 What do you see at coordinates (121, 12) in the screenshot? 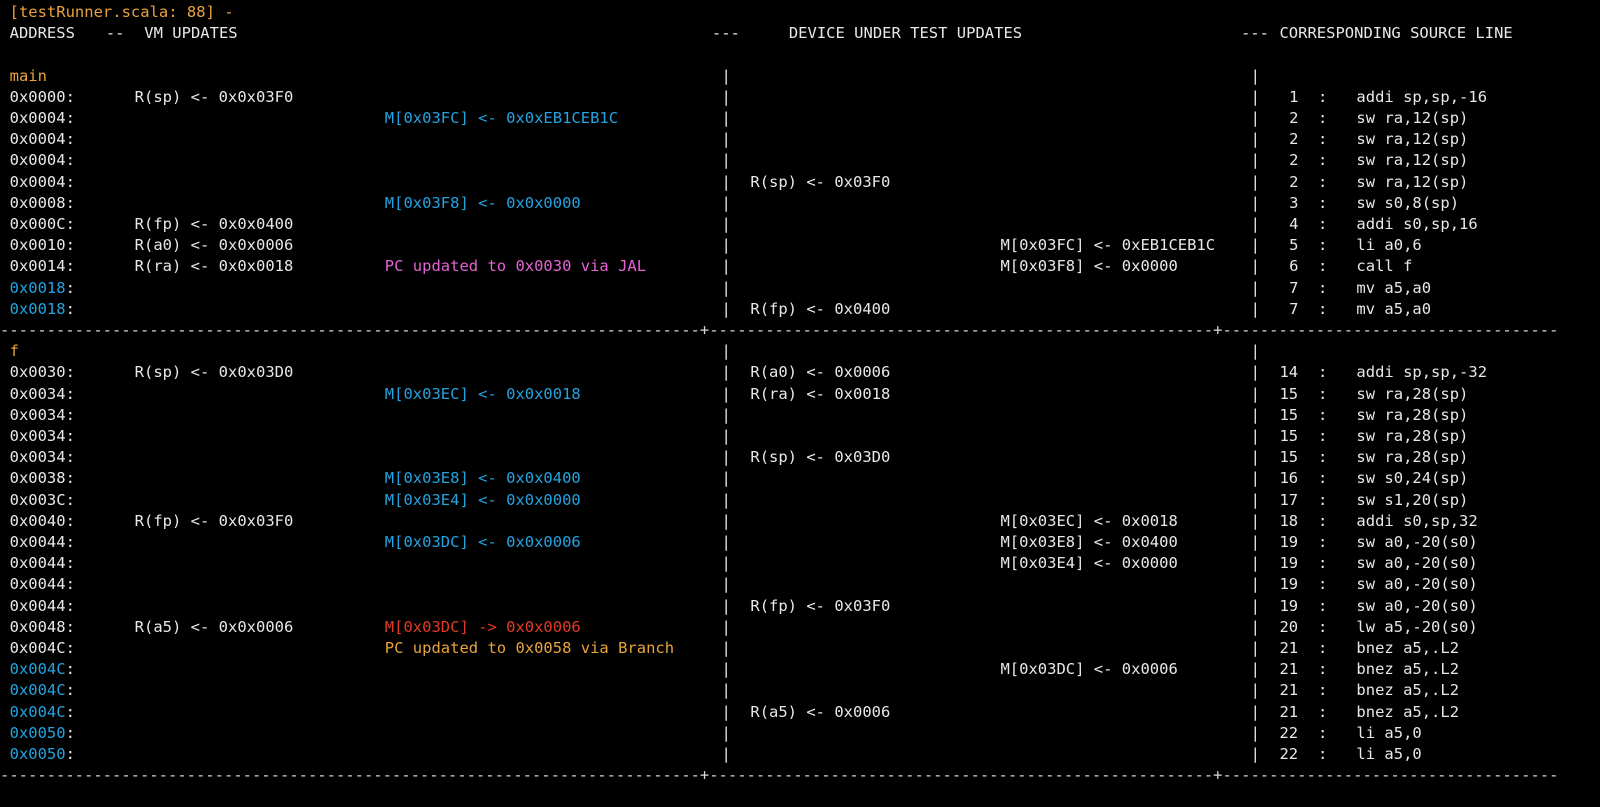
I see `trace-title: [testRunner.scala: 88] -` at bounding box center [121, 12].